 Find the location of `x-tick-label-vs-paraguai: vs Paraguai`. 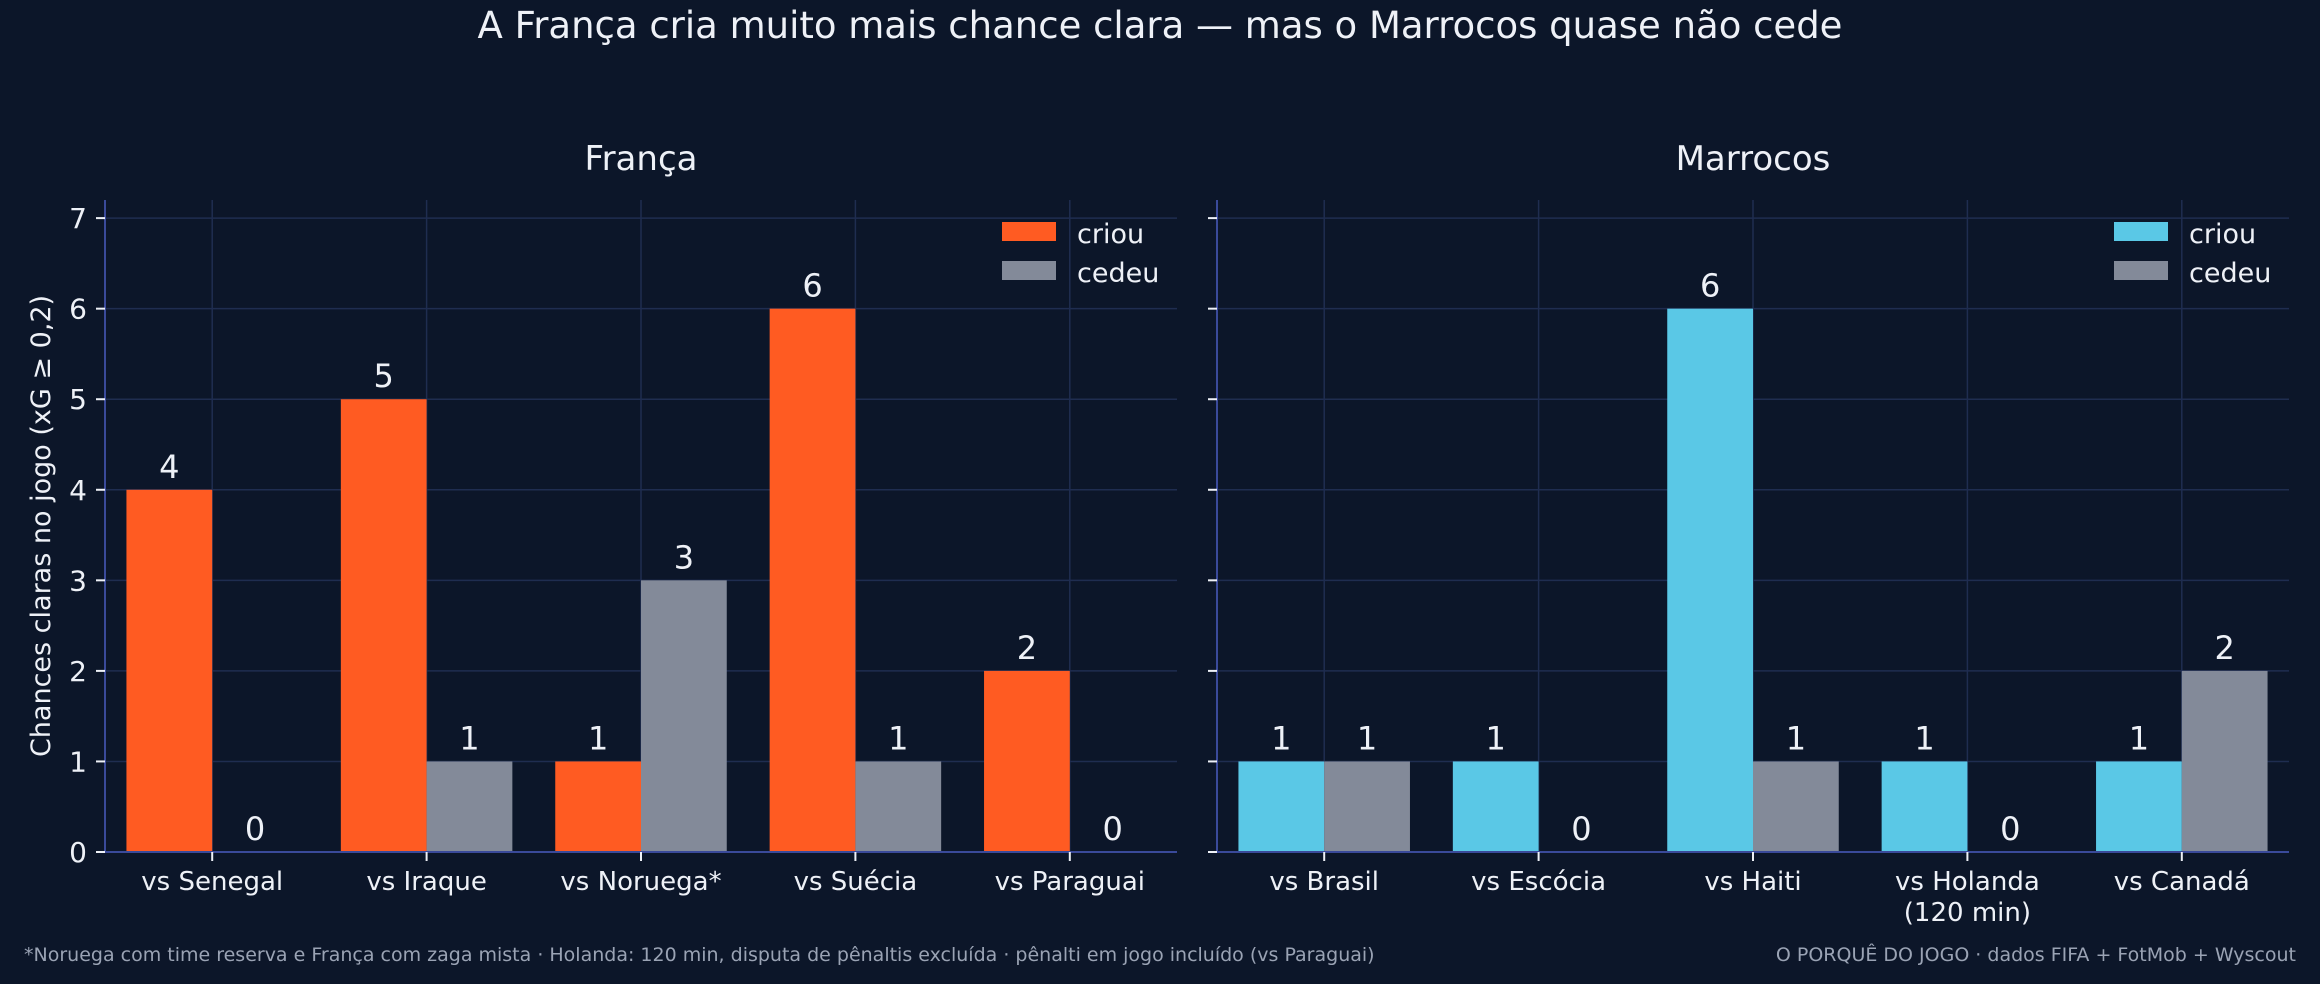

x-tick-label-vs-paraguai: vs Paraguai is located at coordinates (1070, 882).